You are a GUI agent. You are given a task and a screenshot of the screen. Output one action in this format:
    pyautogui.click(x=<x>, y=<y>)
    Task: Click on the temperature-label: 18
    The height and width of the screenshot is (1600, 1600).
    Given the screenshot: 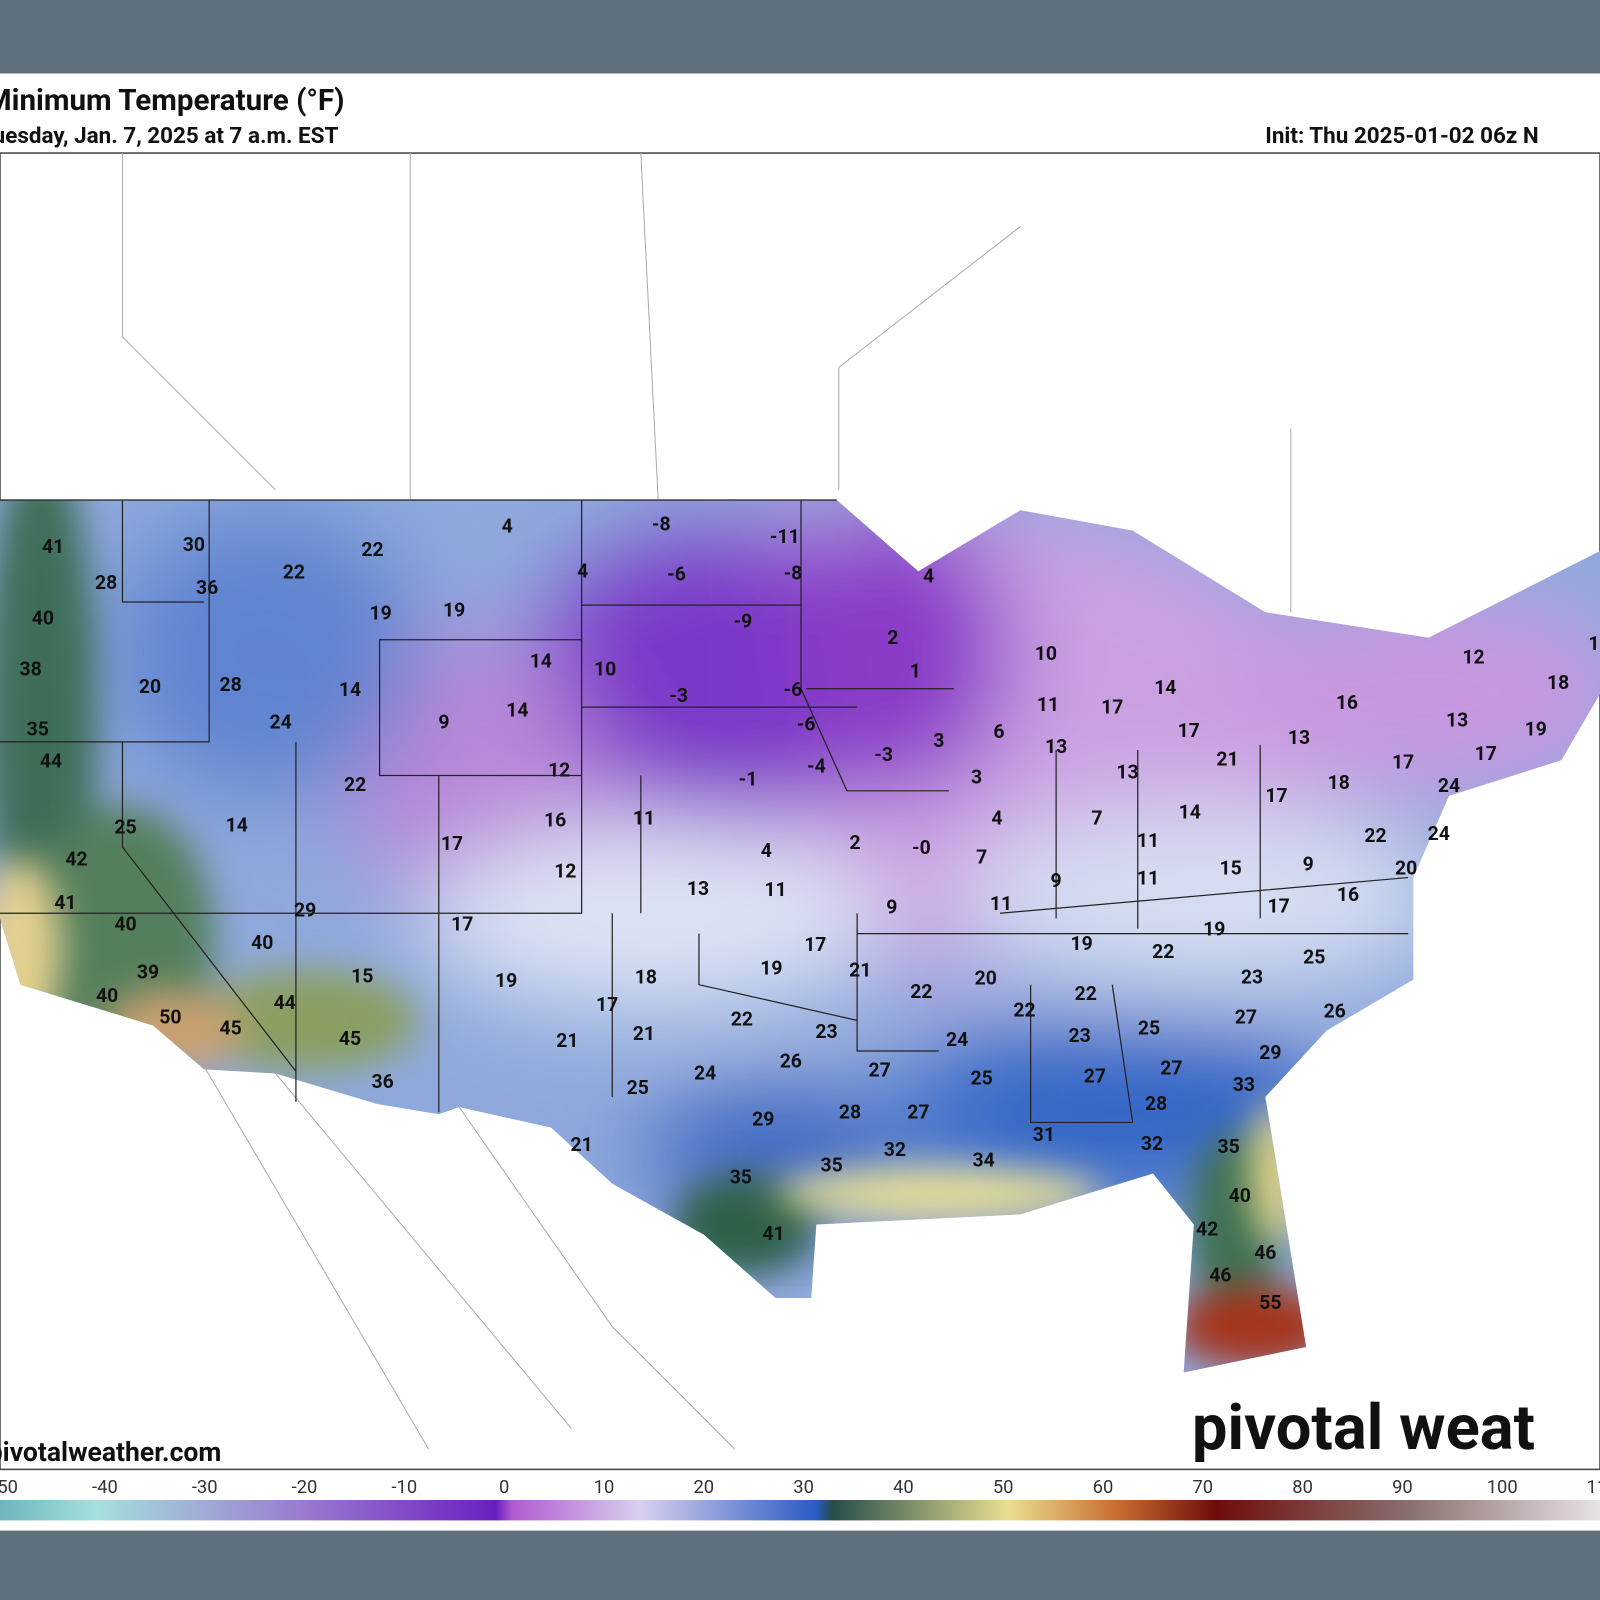 What is the action you would take?
    pyautogui.click(x=646, y=977)
    